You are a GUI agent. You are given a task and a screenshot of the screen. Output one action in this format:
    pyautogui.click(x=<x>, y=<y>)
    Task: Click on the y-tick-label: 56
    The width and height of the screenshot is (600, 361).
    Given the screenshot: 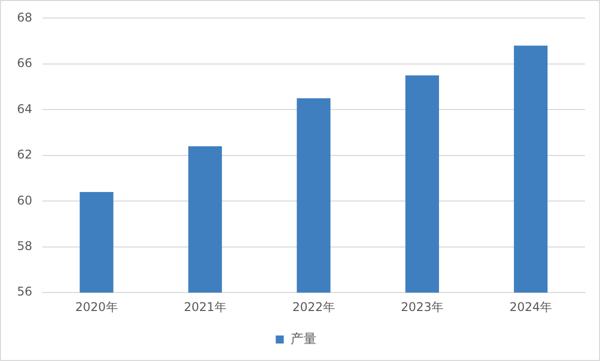 What is the action you would take?
    pyautogui.click(x=24, y=291)
    